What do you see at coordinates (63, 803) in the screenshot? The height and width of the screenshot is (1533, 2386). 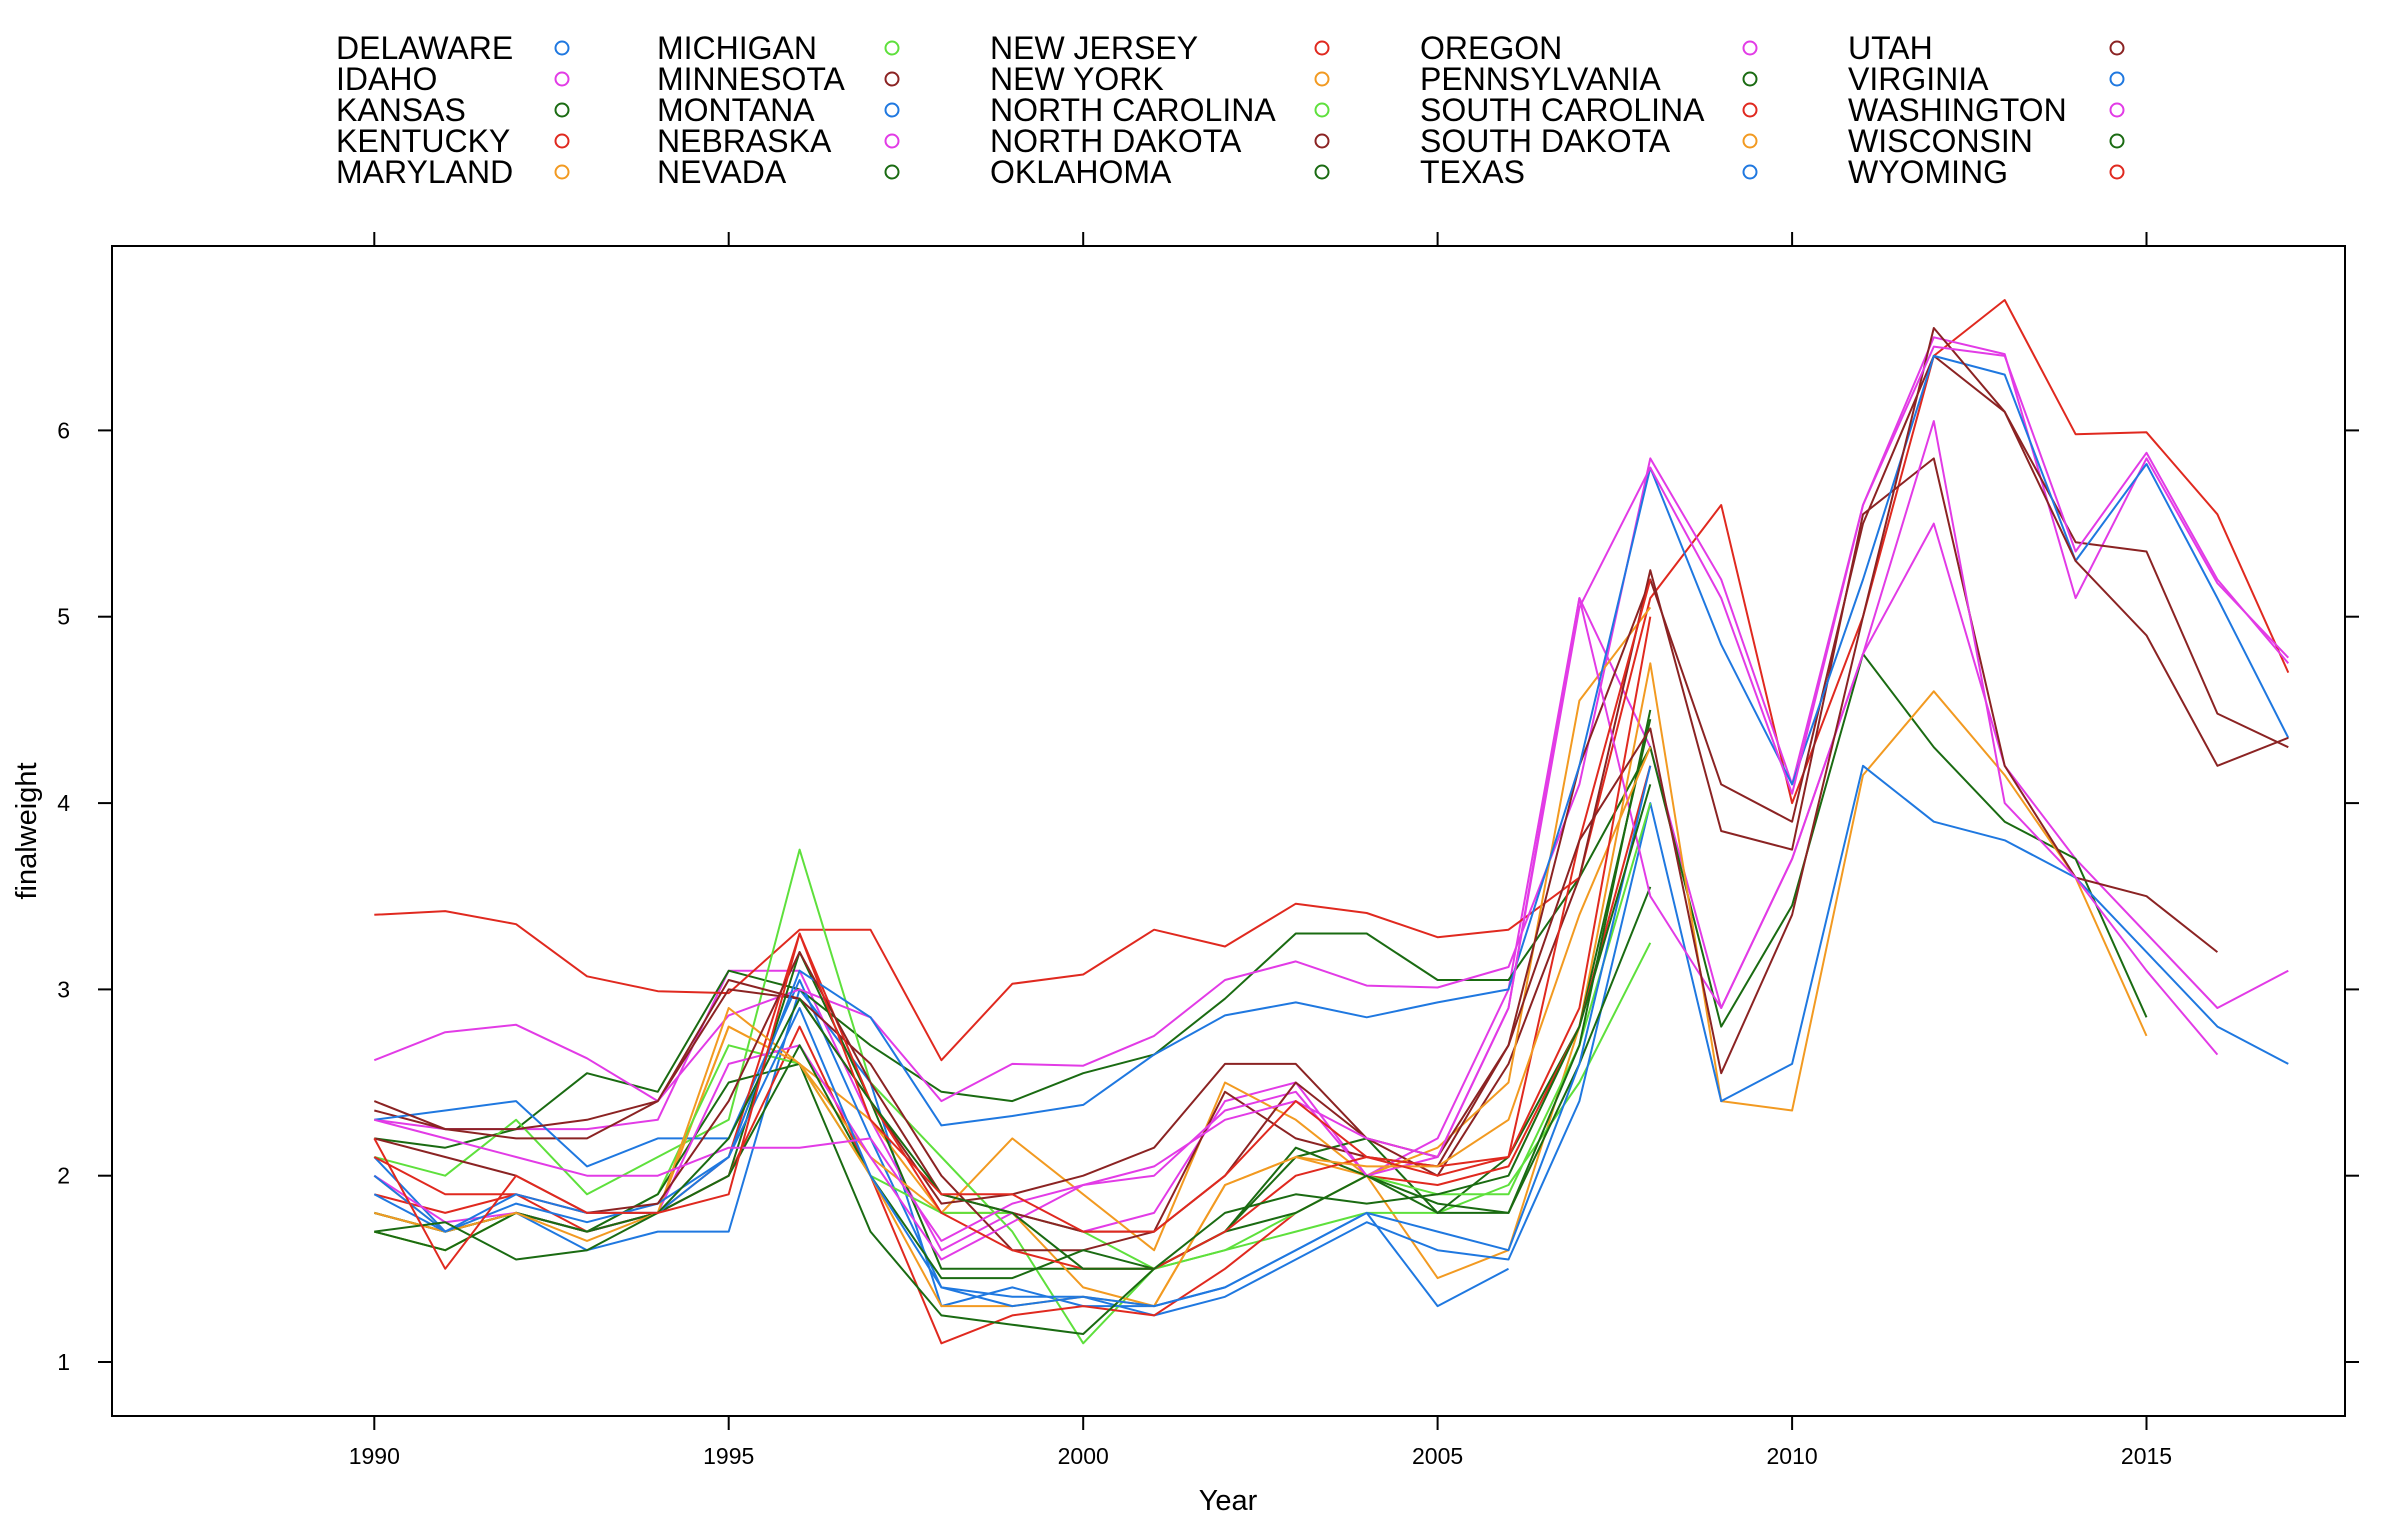 I see `y-tick-label: 4` at bounding box center [63, 803].